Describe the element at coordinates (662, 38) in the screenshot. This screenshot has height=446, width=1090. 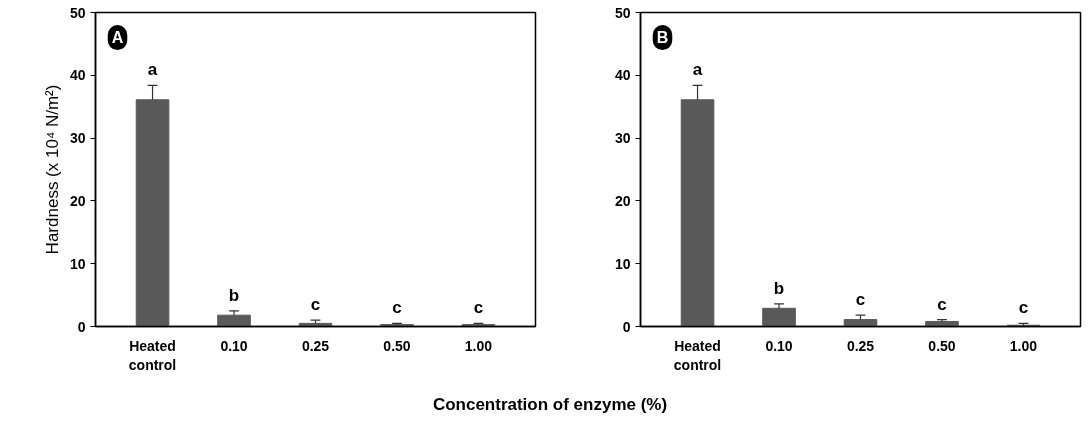
I see `annotation: B` at that location.